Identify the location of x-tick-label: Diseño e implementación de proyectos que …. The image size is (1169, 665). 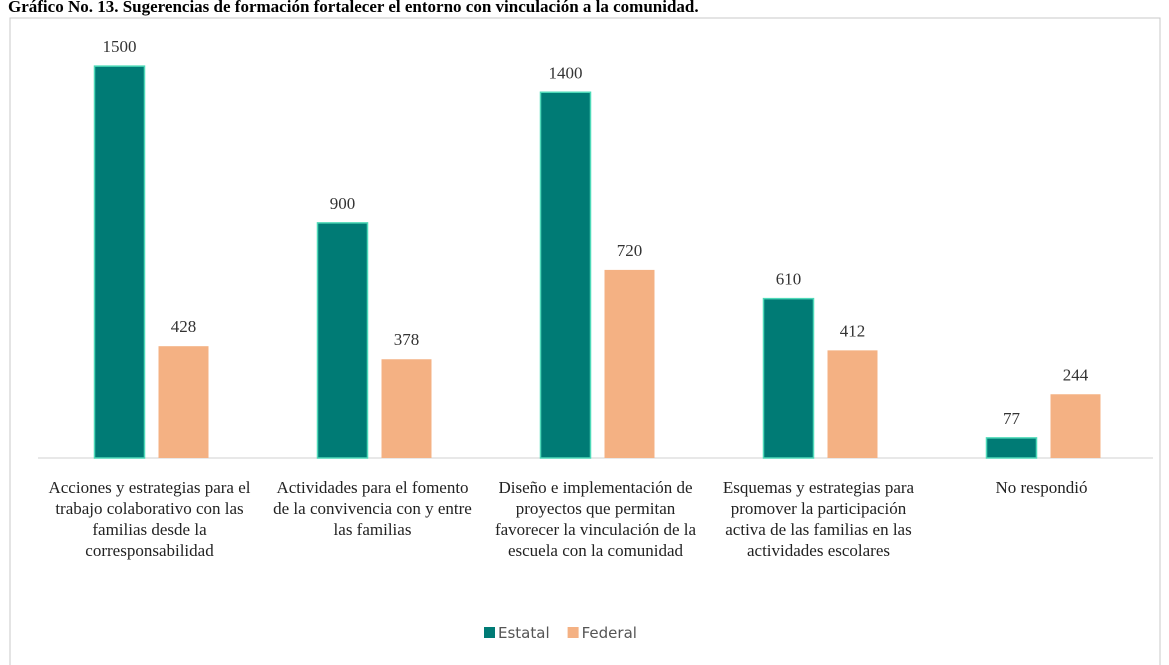
(596, 519).